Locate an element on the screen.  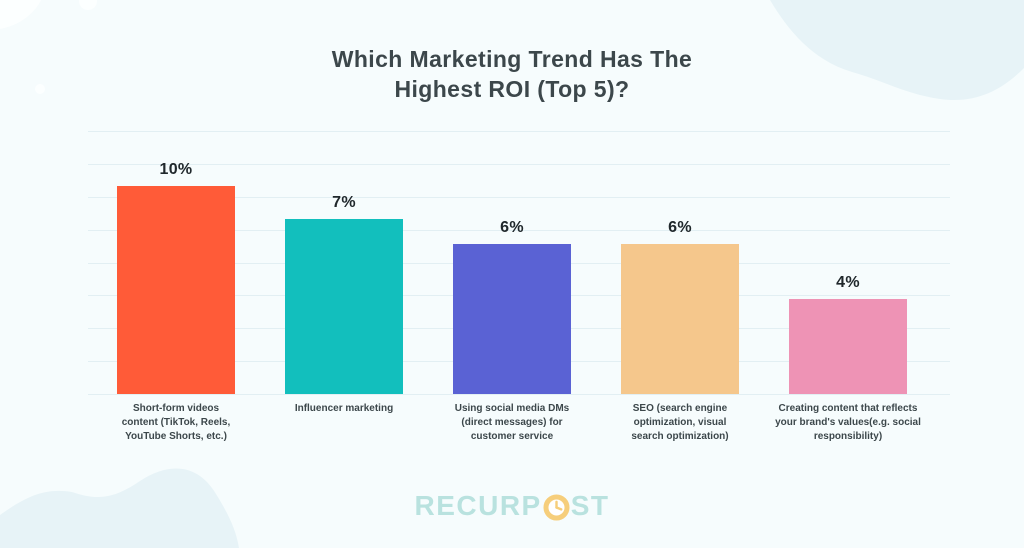
clock-icon is located at coordinates (556, 507).